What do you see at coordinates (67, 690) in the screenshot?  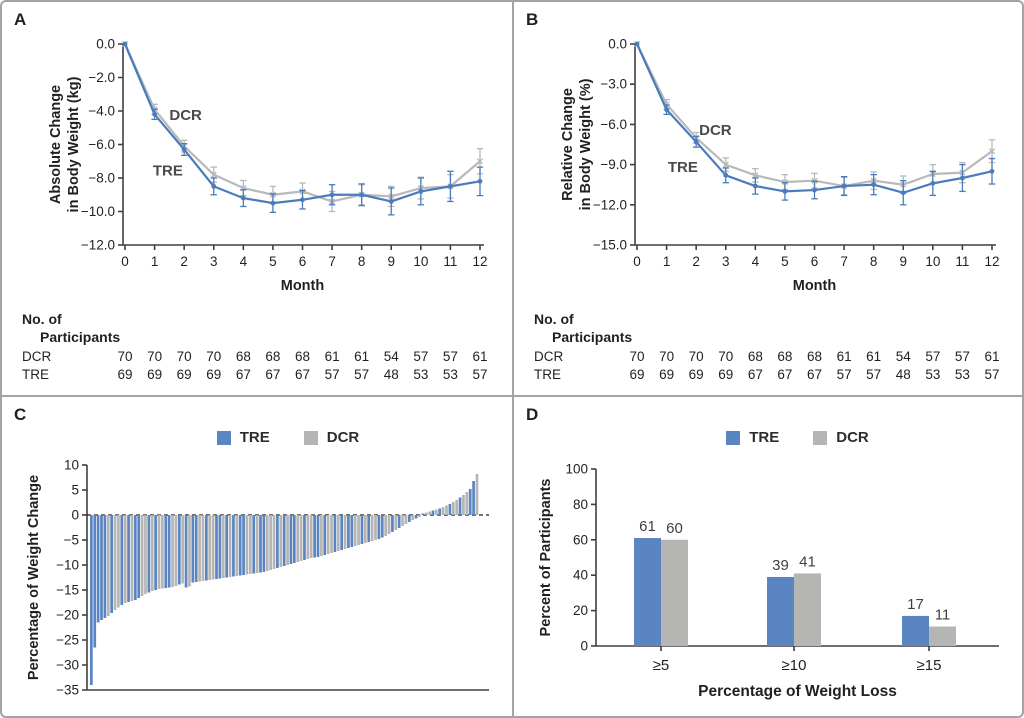 I see `svg-text: −35` at bounding box center [67, 690].